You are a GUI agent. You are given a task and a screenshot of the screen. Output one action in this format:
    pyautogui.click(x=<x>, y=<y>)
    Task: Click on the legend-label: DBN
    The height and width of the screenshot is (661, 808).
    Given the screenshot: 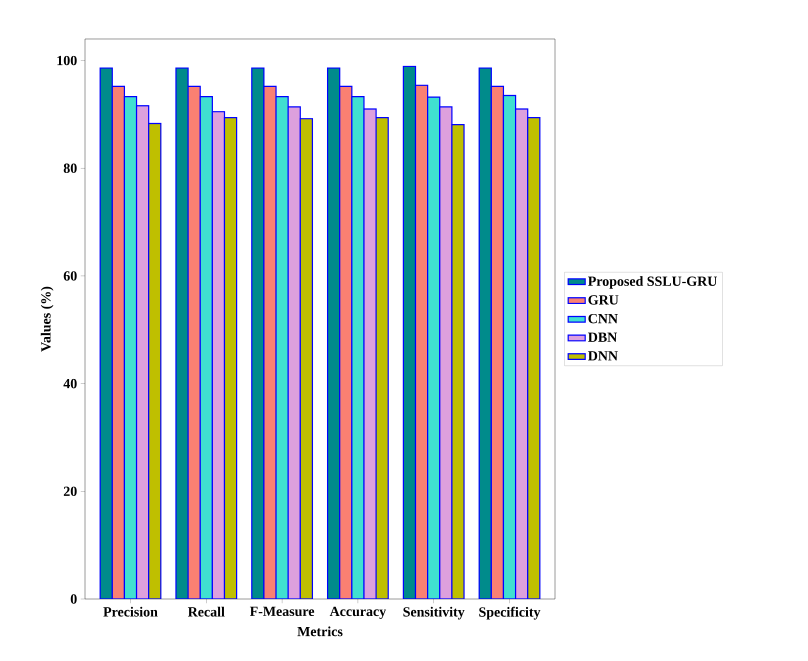 What is the action you would take?
    pyautogui.click(x=603, y=337)
    